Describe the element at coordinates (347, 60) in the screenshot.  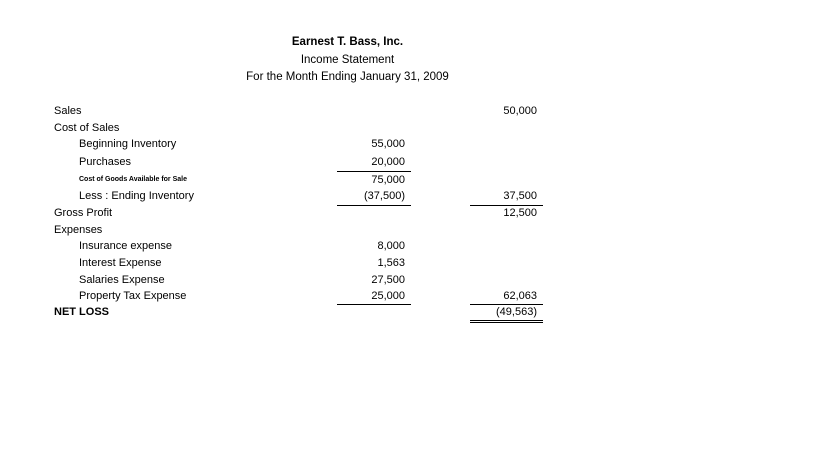
I see `statement-title: Income Statement` at that location.